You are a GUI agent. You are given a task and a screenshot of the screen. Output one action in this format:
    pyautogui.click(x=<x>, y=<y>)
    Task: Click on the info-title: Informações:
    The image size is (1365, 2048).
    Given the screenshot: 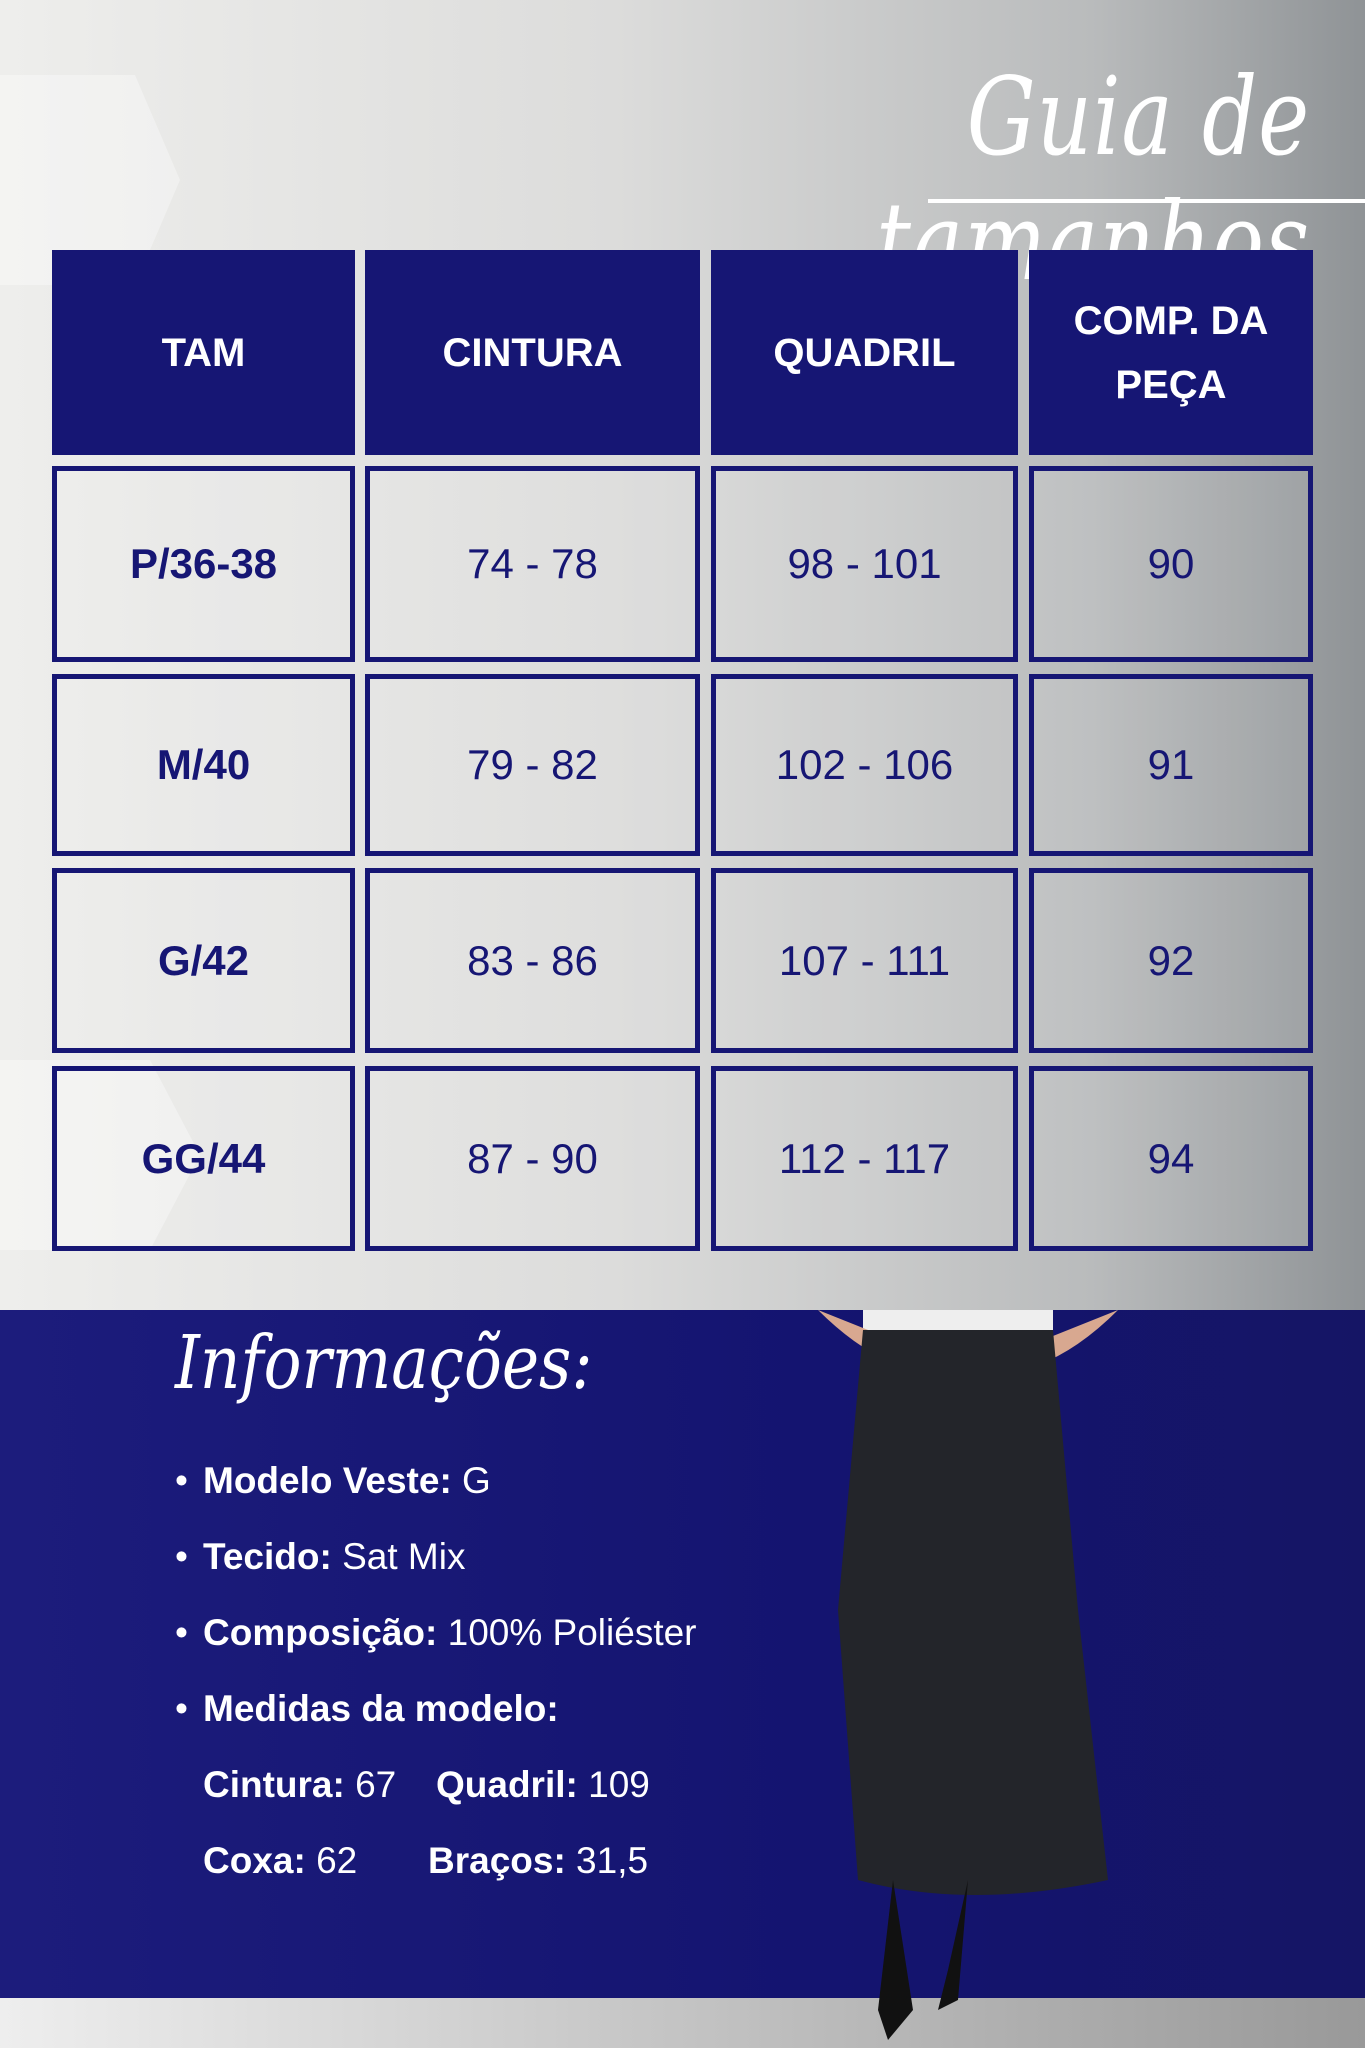 What is the action you would take?
    pyautogui.click(x=384, y=1363)
    